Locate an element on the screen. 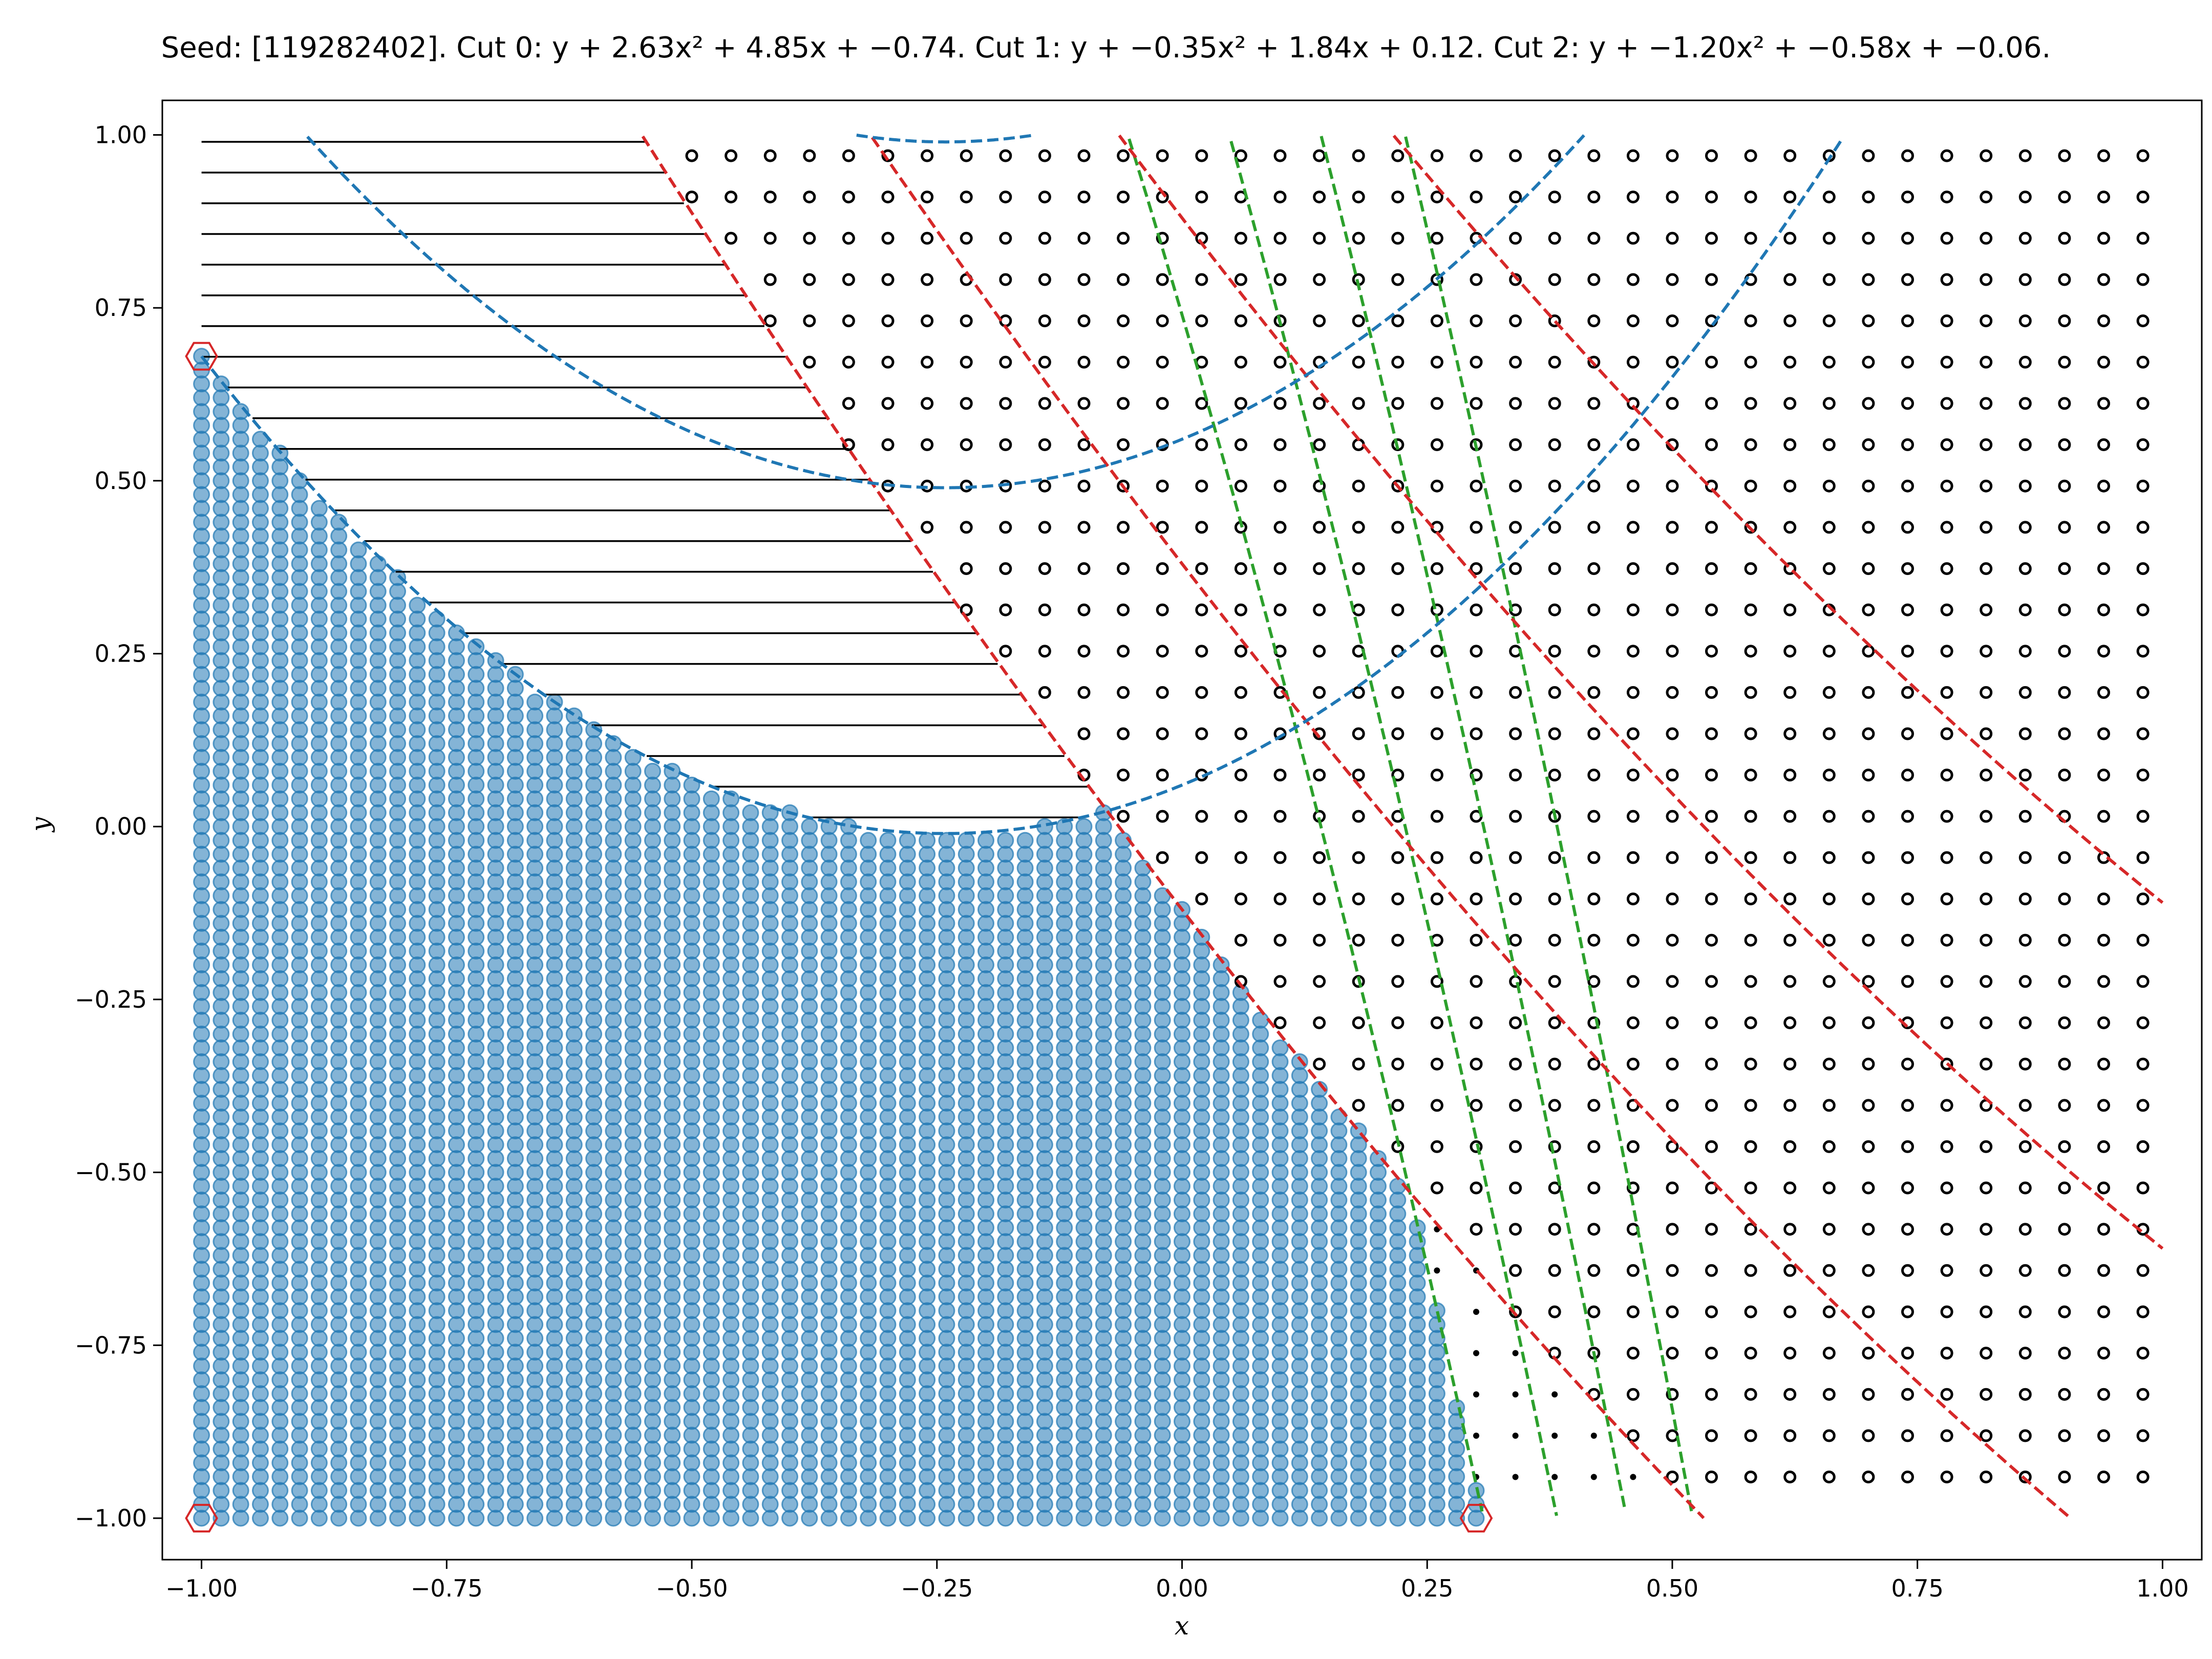  x-tick-label: −0.75 is located at coordinates (447, 1588).